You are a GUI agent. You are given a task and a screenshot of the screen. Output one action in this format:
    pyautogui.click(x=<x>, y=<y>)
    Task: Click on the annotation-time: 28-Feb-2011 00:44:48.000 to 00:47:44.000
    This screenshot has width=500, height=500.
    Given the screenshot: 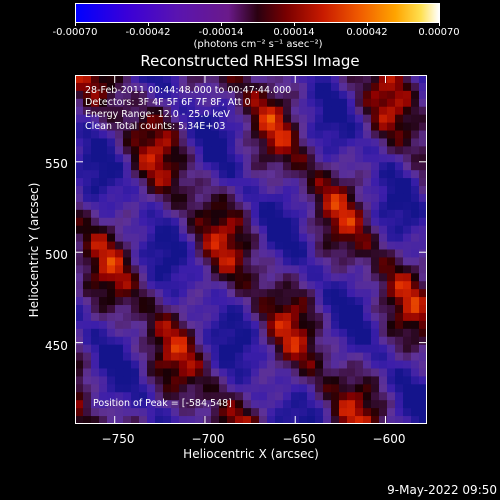 What is the action you would take?
    pyautogui.click(x=188, y=90)
    